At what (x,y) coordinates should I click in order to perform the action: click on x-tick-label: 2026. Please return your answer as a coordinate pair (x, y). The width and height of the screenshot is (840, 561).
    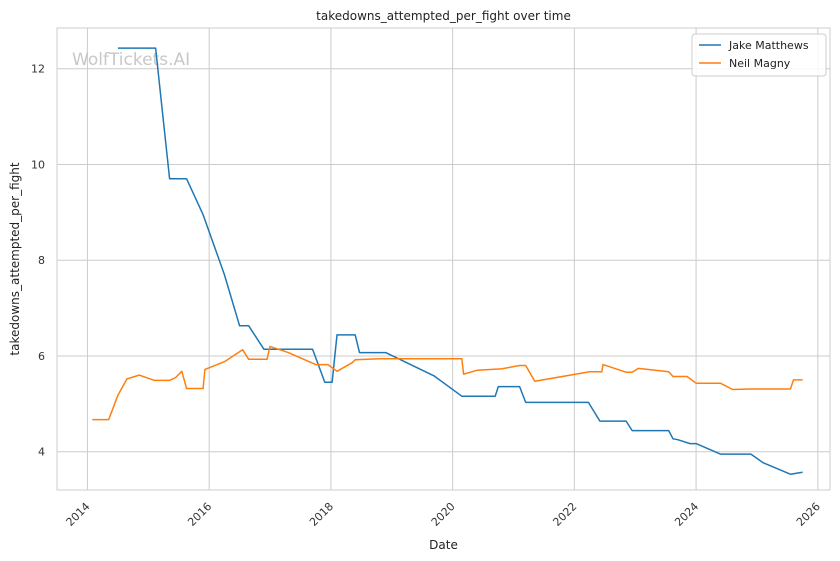
    Looking at the image, I should click on (808, 514).